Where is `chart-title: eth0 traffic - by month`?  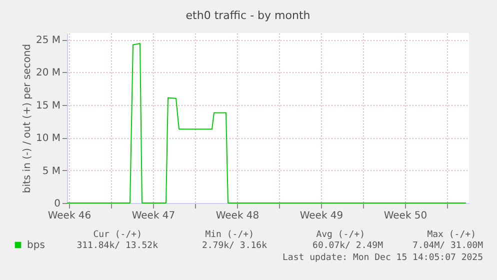
chart-title: eth0 traffic - by month is located at coordinates (248, 15).